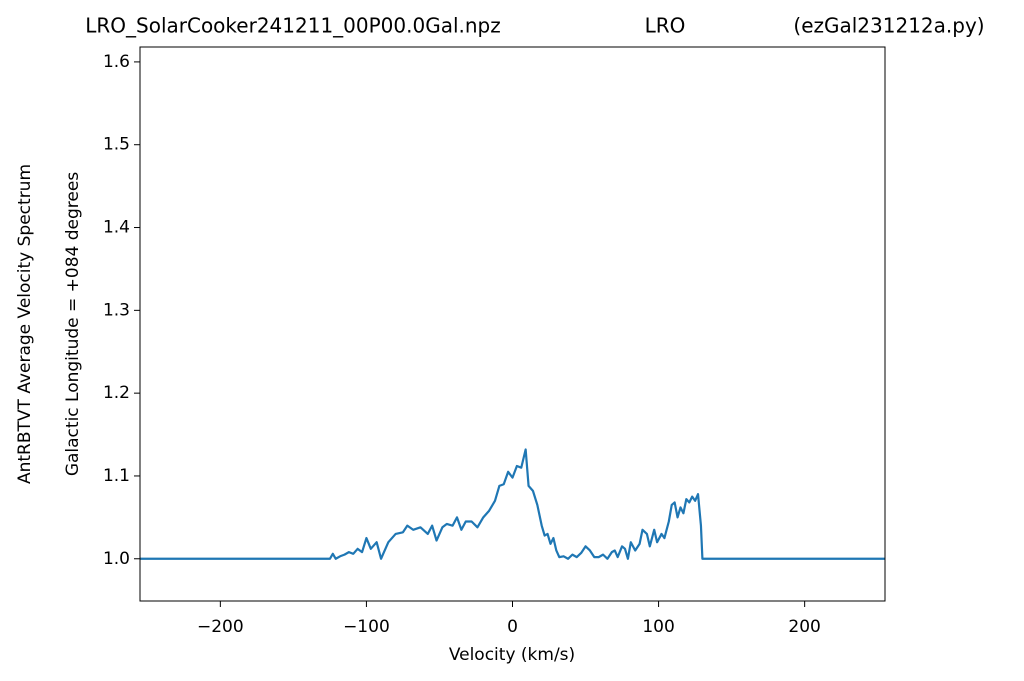 The width and height of the screenshot is (1024, 681). Describe the element at coordinates (665, 26) in the screenshot. I see `chart-title: LRO` at that location.